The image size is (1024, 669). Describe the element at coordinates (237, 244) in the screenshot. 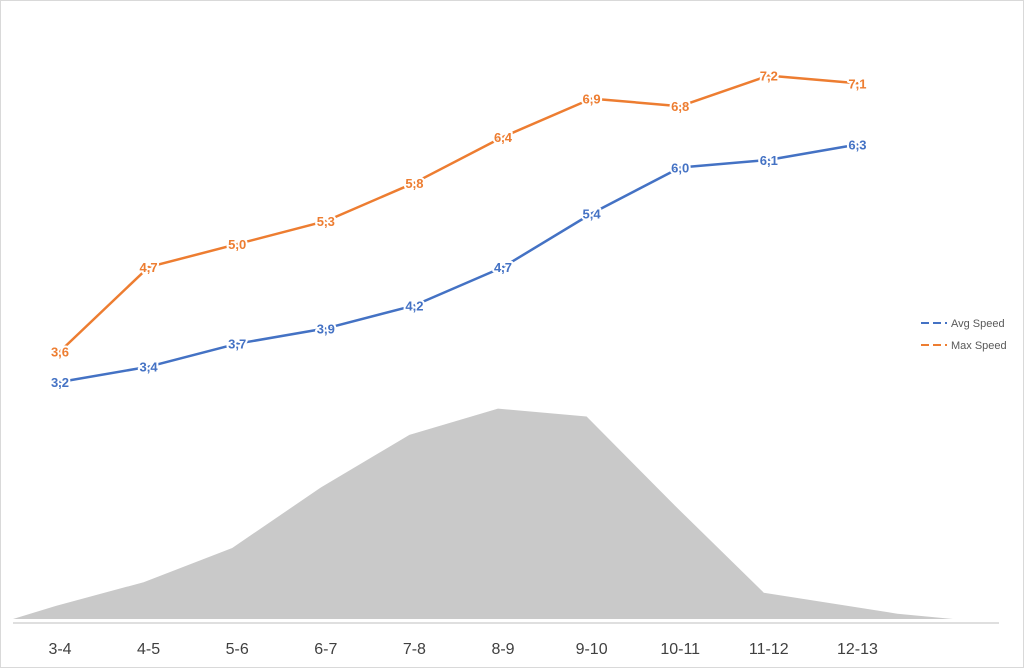

I see `data-label-max-speed: 5,0` at that location.